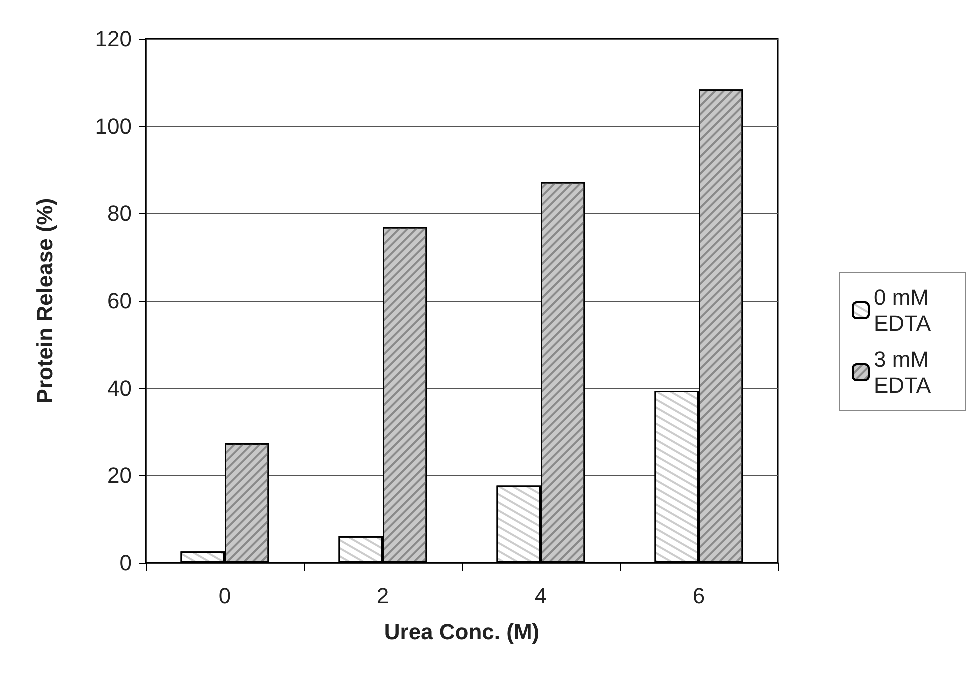 Image resolution: width=976 pixels, height=683 pixels. Describe the element at coordinates (541, 596) in the screenshot. I see `x-tick-label: 4` at that location.